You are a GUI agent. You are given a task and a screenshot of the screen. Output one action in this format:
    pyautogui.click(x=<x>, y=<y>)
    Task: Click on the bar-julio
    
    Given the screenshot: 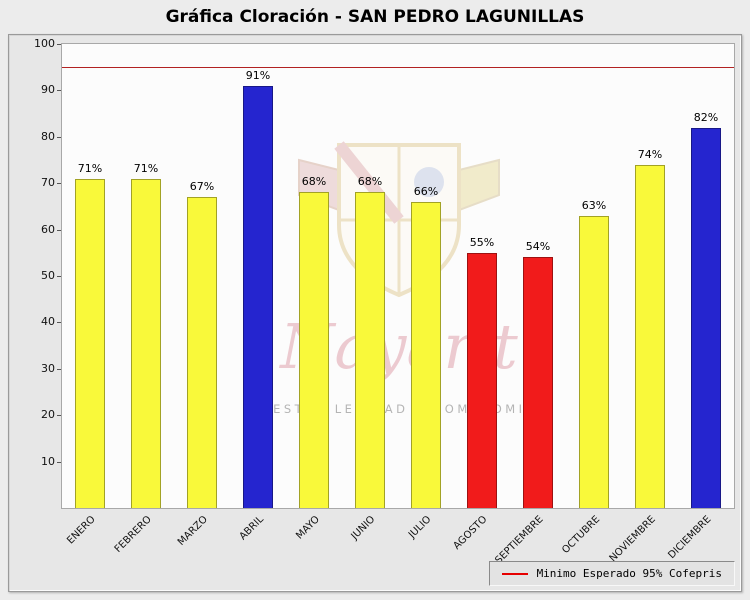 What is the action you would take?
    pyautogui.click(x=426, y=355)
    